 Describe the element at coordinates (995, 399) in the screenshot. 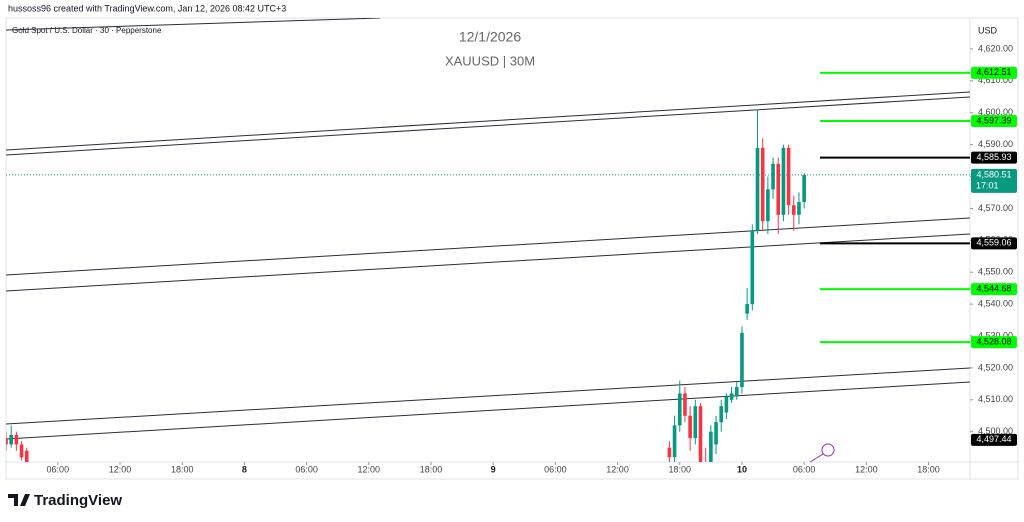

I see `y-tick-label: 4,510.00` at that location.